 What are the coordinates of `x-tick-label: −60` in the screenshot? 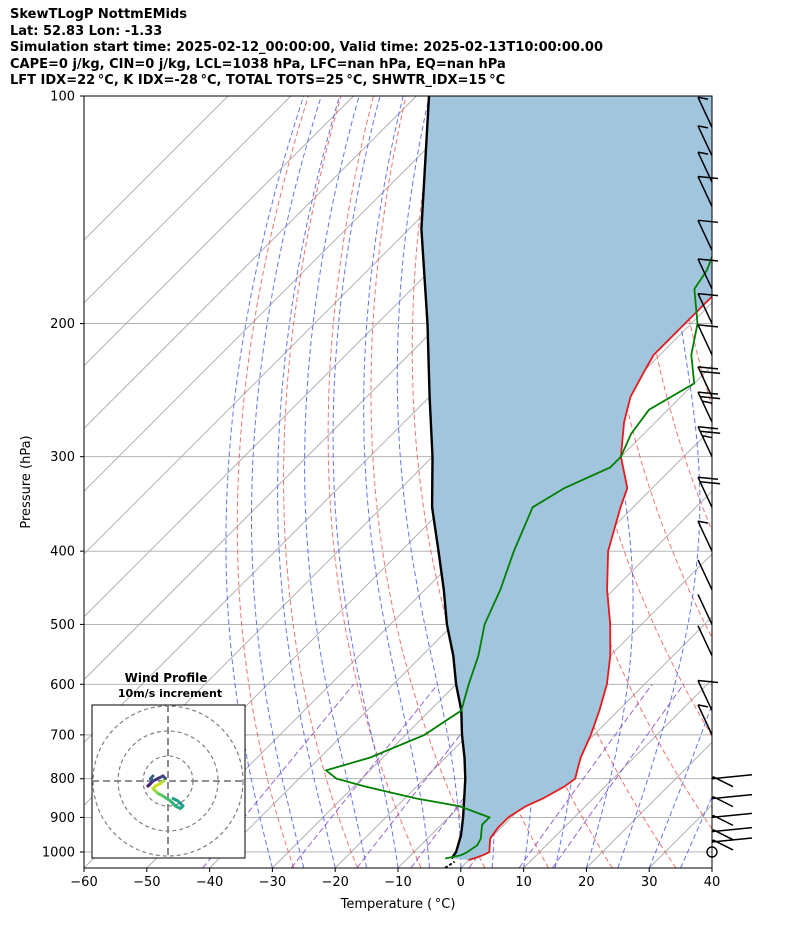 It's located at (83, 882).